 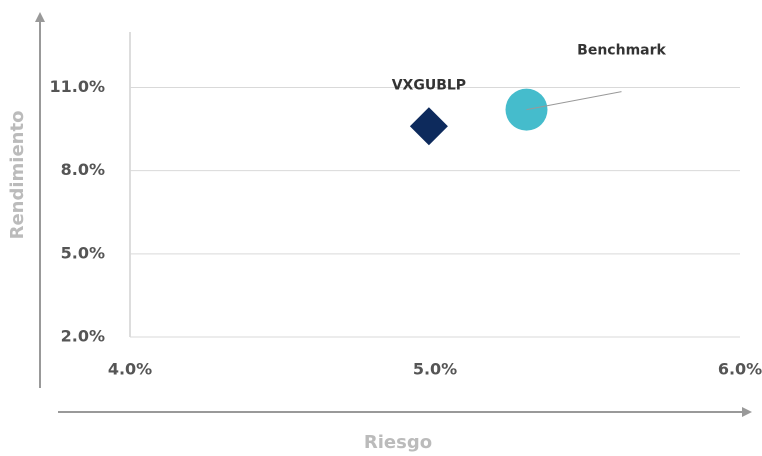 What do you see at coordinates (83, 252) in the screenshot?
I see `y-tick-label: 5.0%` at bounding box center [83, 252].